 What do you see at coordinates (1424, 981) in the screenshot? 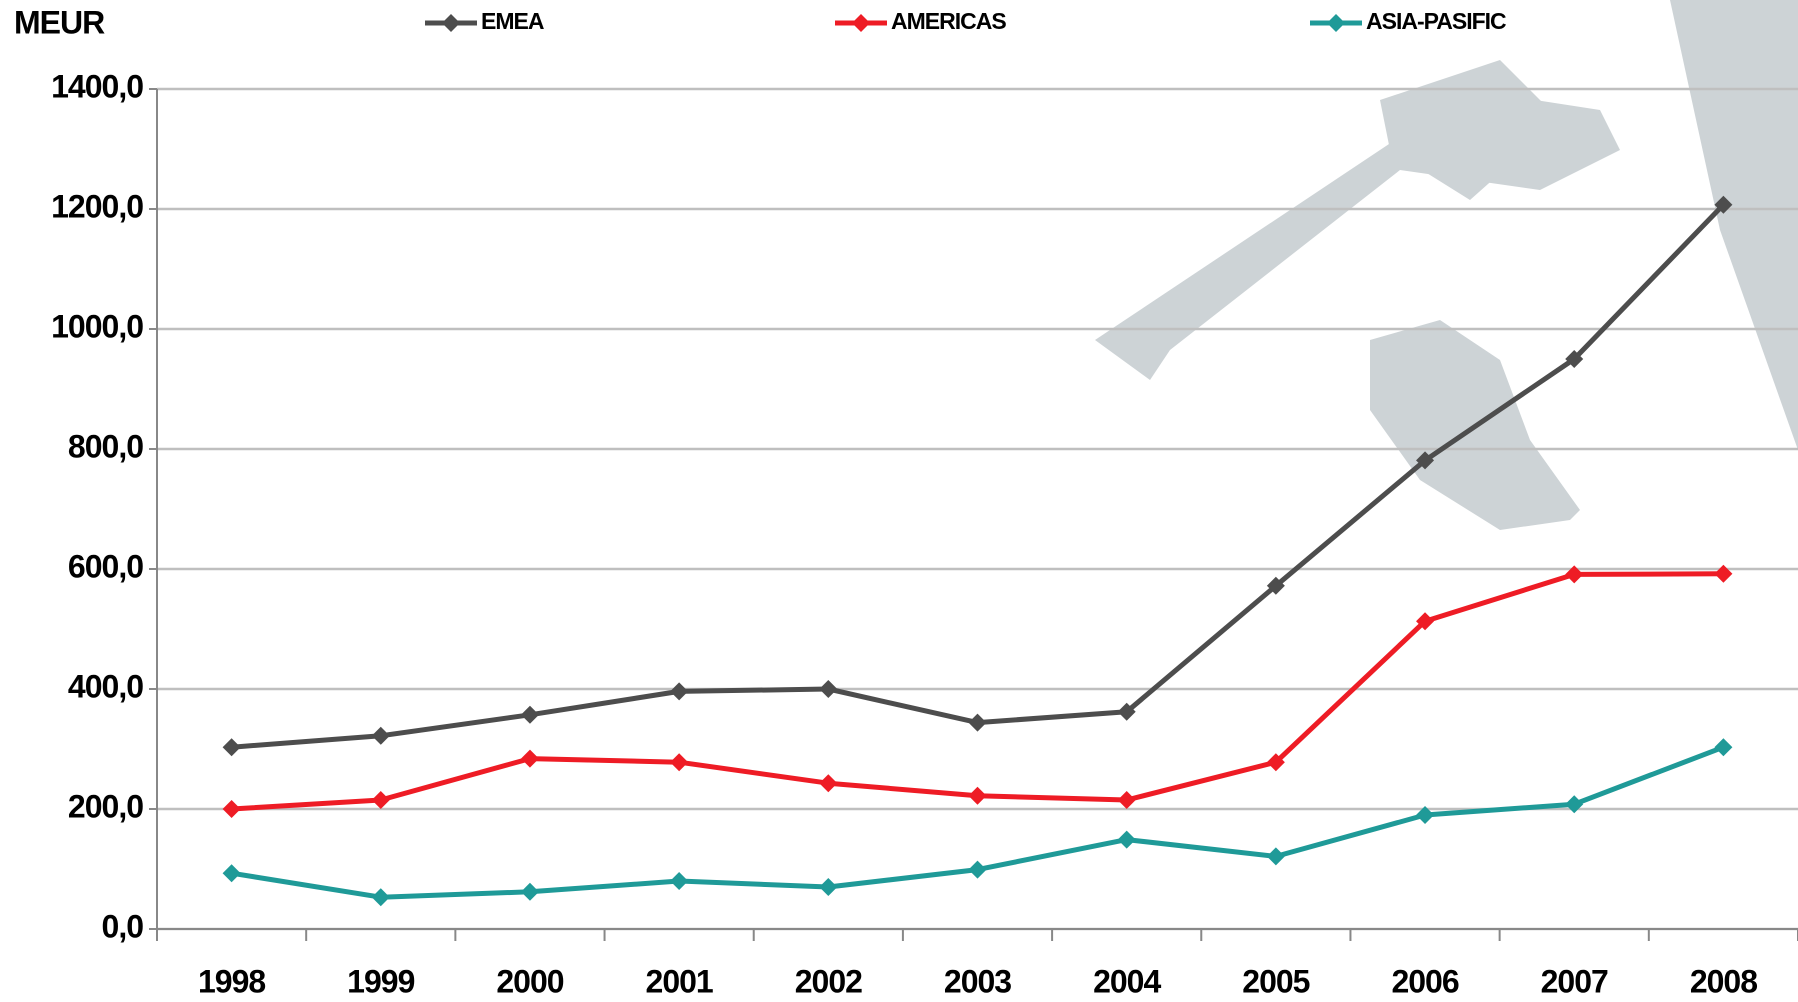
I see `x-tick-label: 2006` at bounding box center [1424, 981].